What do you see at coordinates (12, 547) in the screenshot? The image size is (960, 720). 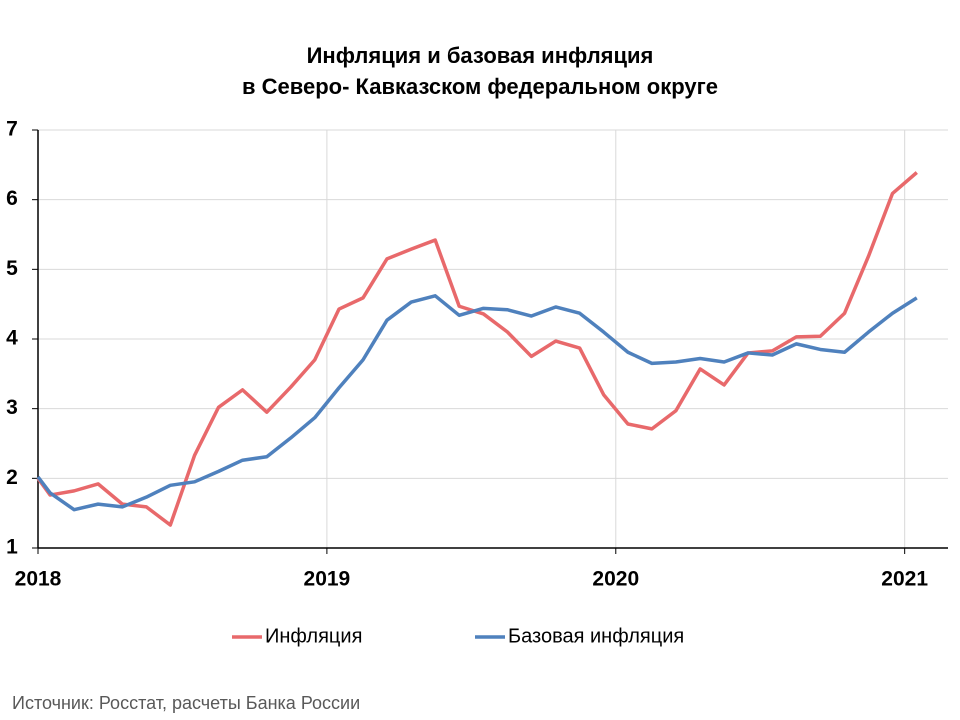 I see `y-tick-label: 1` at bounding box center [12, 547].